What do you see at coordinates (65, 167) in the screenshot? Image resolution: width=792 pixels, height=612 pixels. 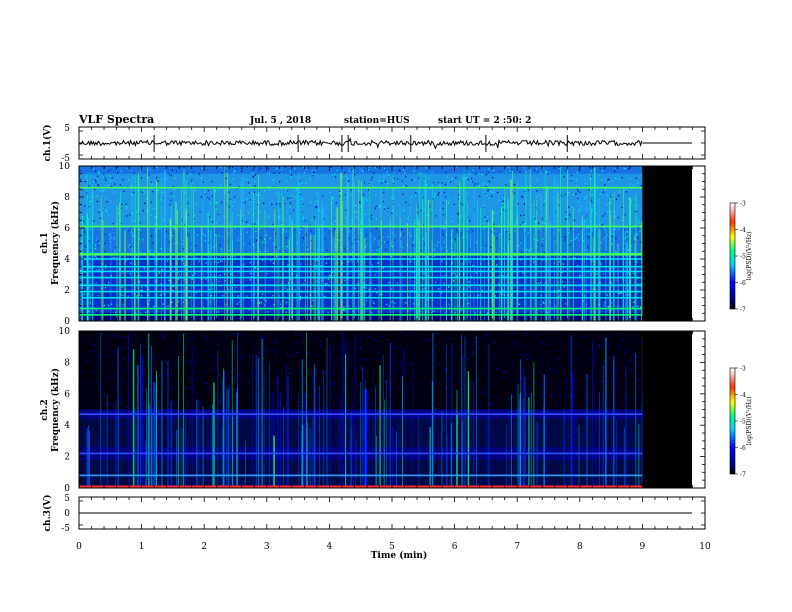 I see `y-tick-label: 10` at bounding box center [65, 167].